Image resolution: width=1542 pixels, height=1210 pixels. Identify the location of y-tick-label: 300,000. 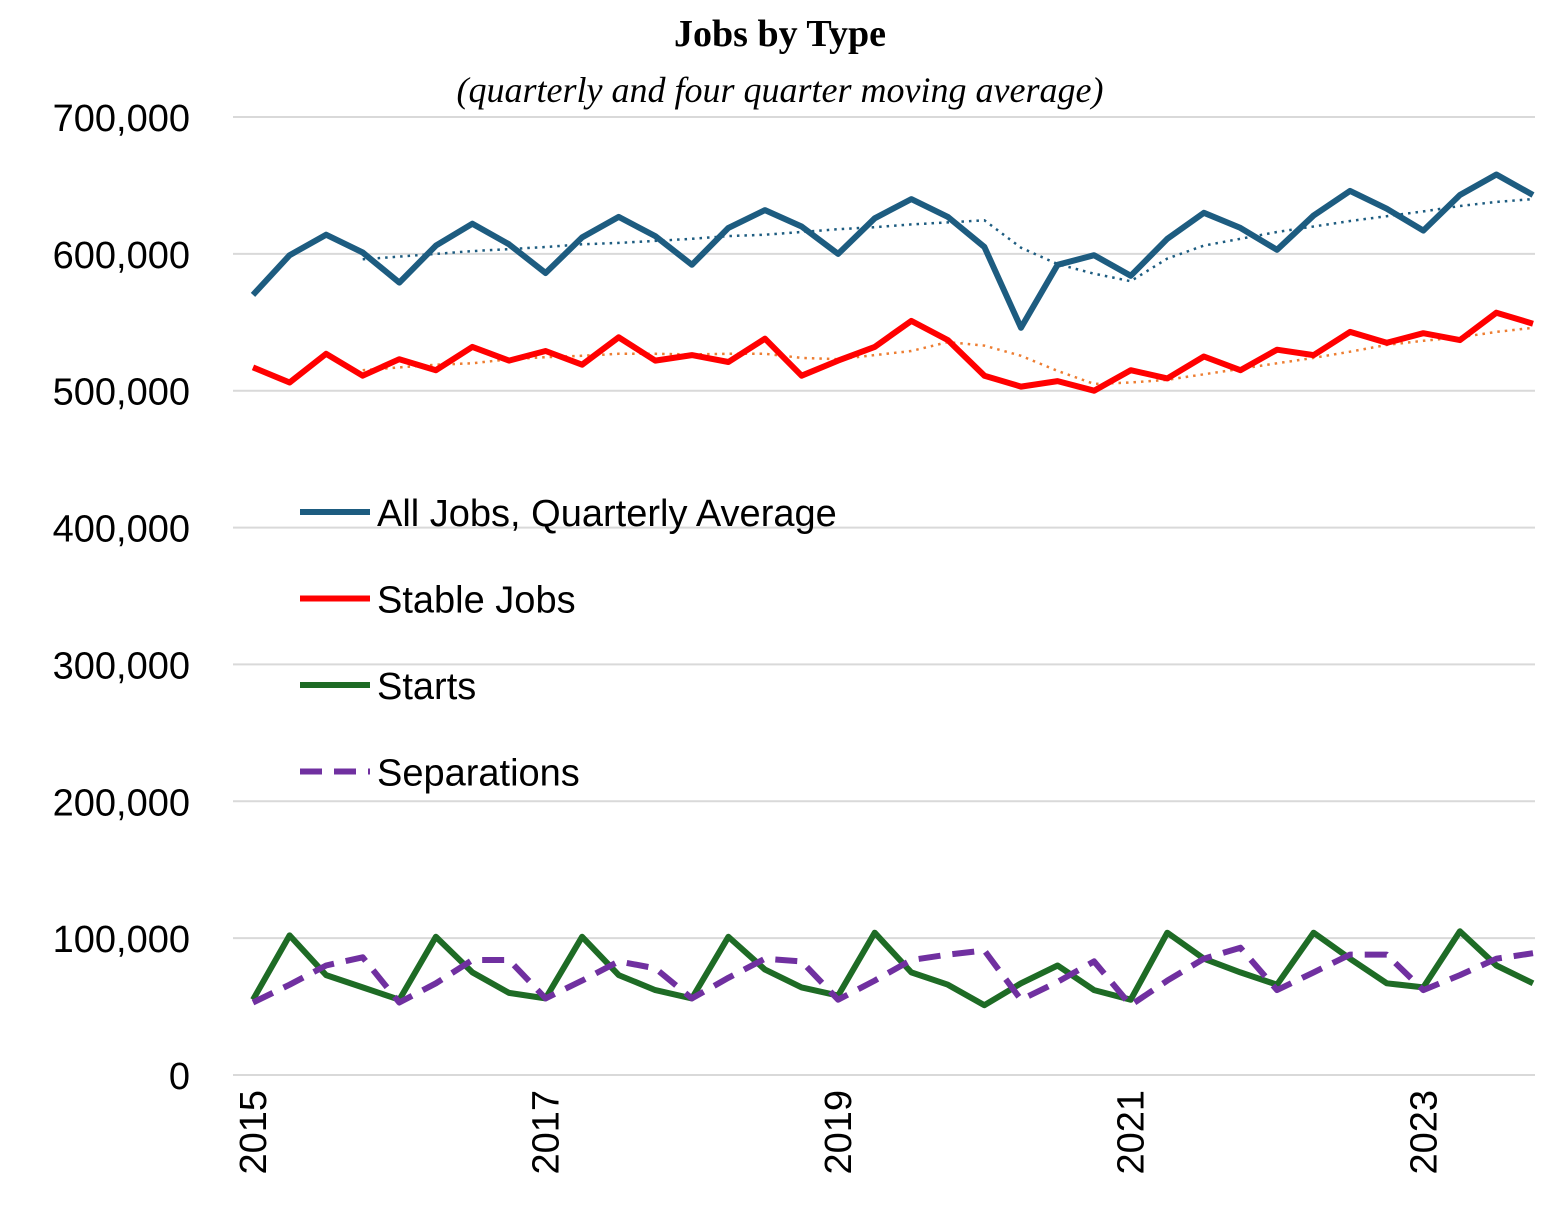
(121, 666).